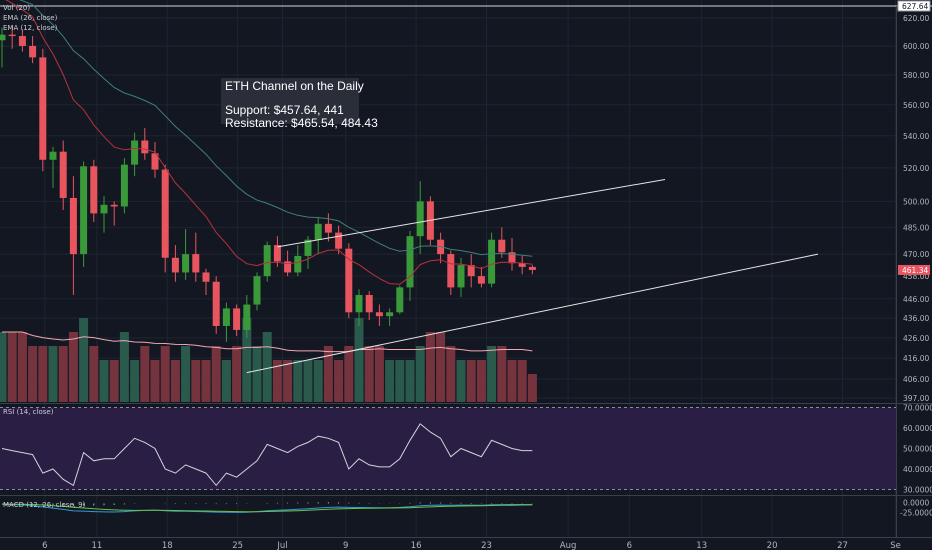 This screenshot has height=550, width=932. What do you see at coordinates (916, 299) in the screenshot?
I see `price-tick-label: 446.00` at bounding box center [916, 299].